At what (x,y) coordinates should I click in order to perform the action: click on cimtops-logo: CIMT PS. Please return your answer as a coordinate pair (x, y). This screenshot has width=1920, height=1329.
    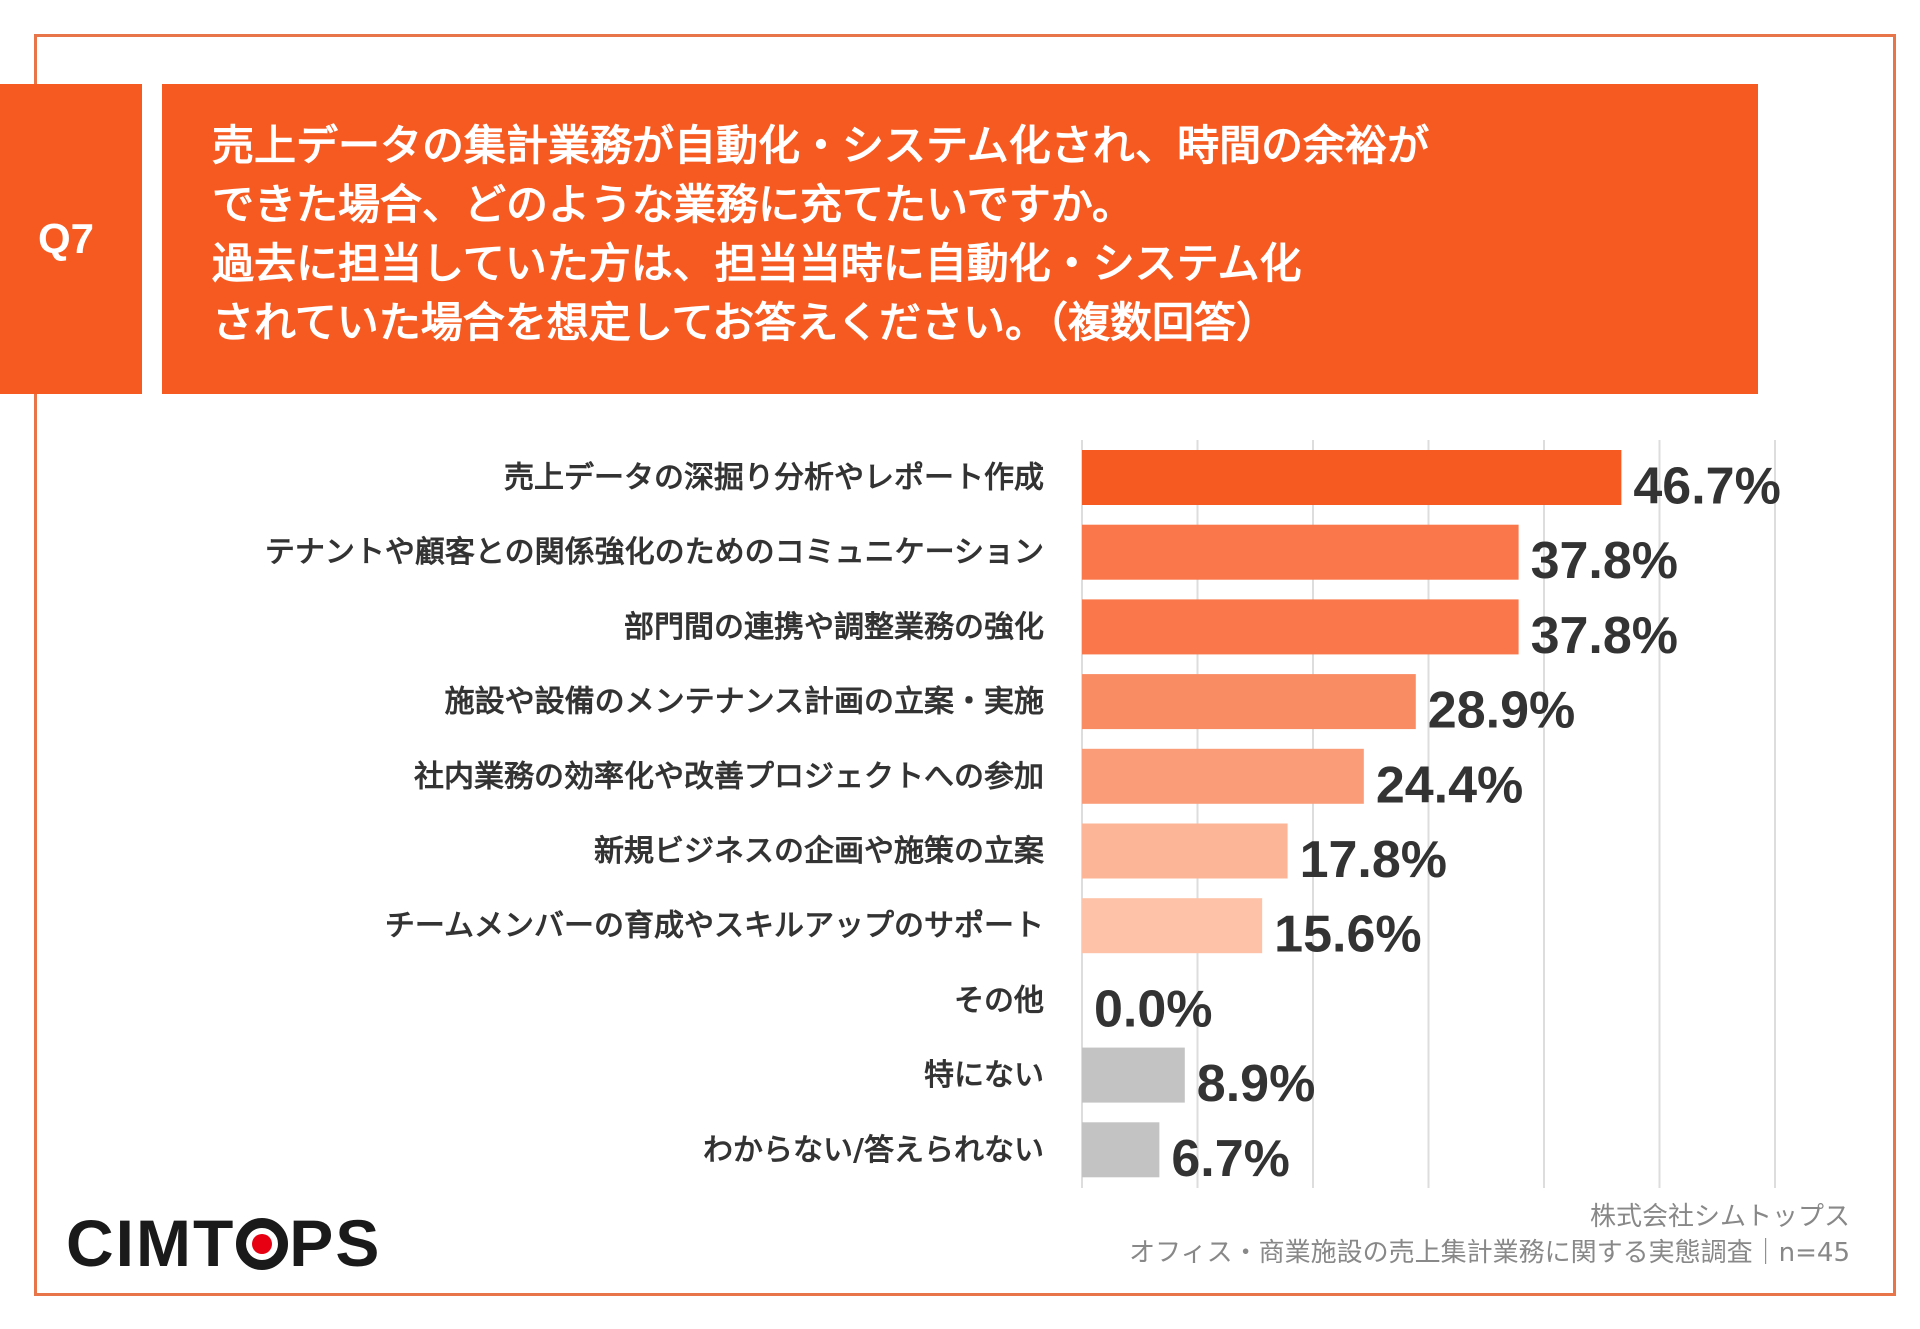
    Looking at the image, I should click on (223, 1243).